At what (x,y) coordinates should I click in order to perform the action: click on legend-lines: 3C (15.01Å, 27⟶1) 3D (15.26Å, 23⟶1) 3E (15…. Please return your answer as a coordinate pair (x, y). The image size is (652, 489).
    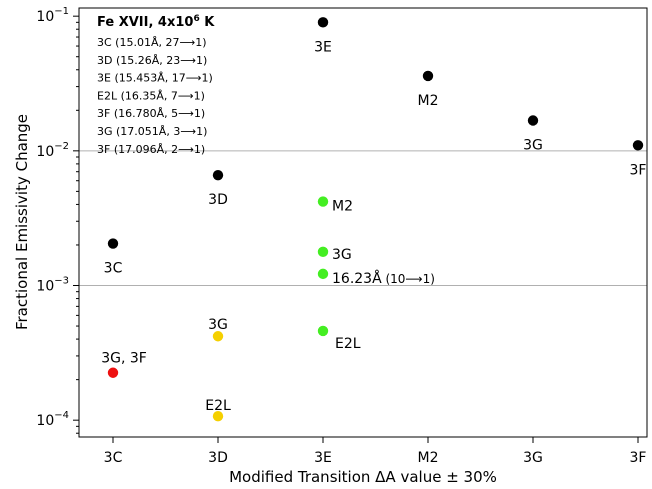
    Looking at the image, I should click on (155, 96).